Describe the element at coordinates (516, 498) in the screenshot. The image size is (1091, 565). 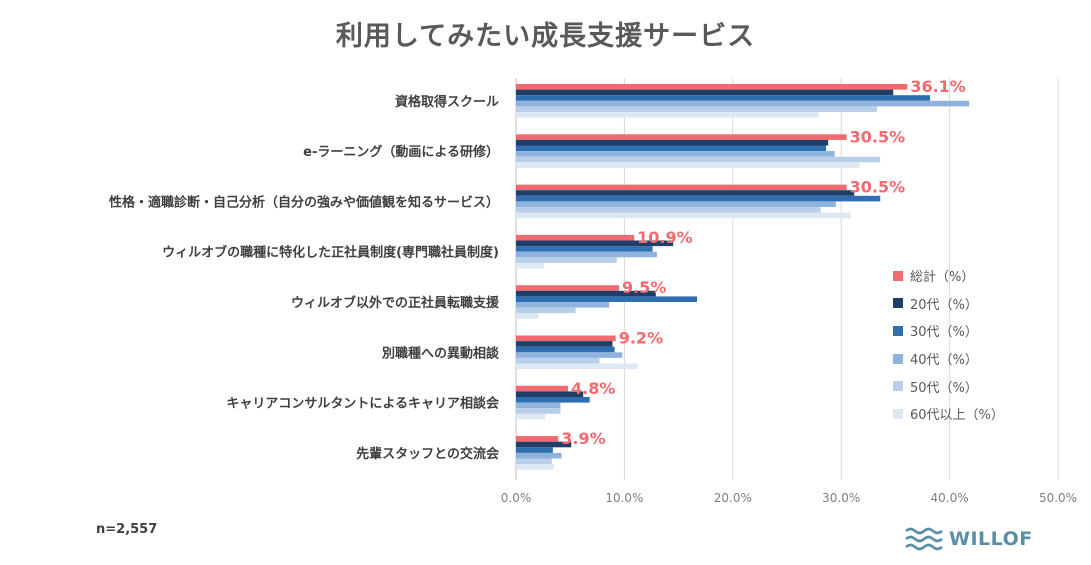
I see `x-tick-label: 0.0%` at that location.